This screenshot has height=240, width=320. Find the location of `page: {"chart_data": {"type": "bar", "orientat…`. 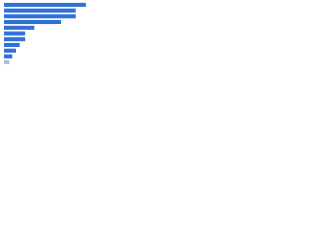

page: {"chart_data": {"type": "bar", "orientat… is located at coordinates (50, 35).